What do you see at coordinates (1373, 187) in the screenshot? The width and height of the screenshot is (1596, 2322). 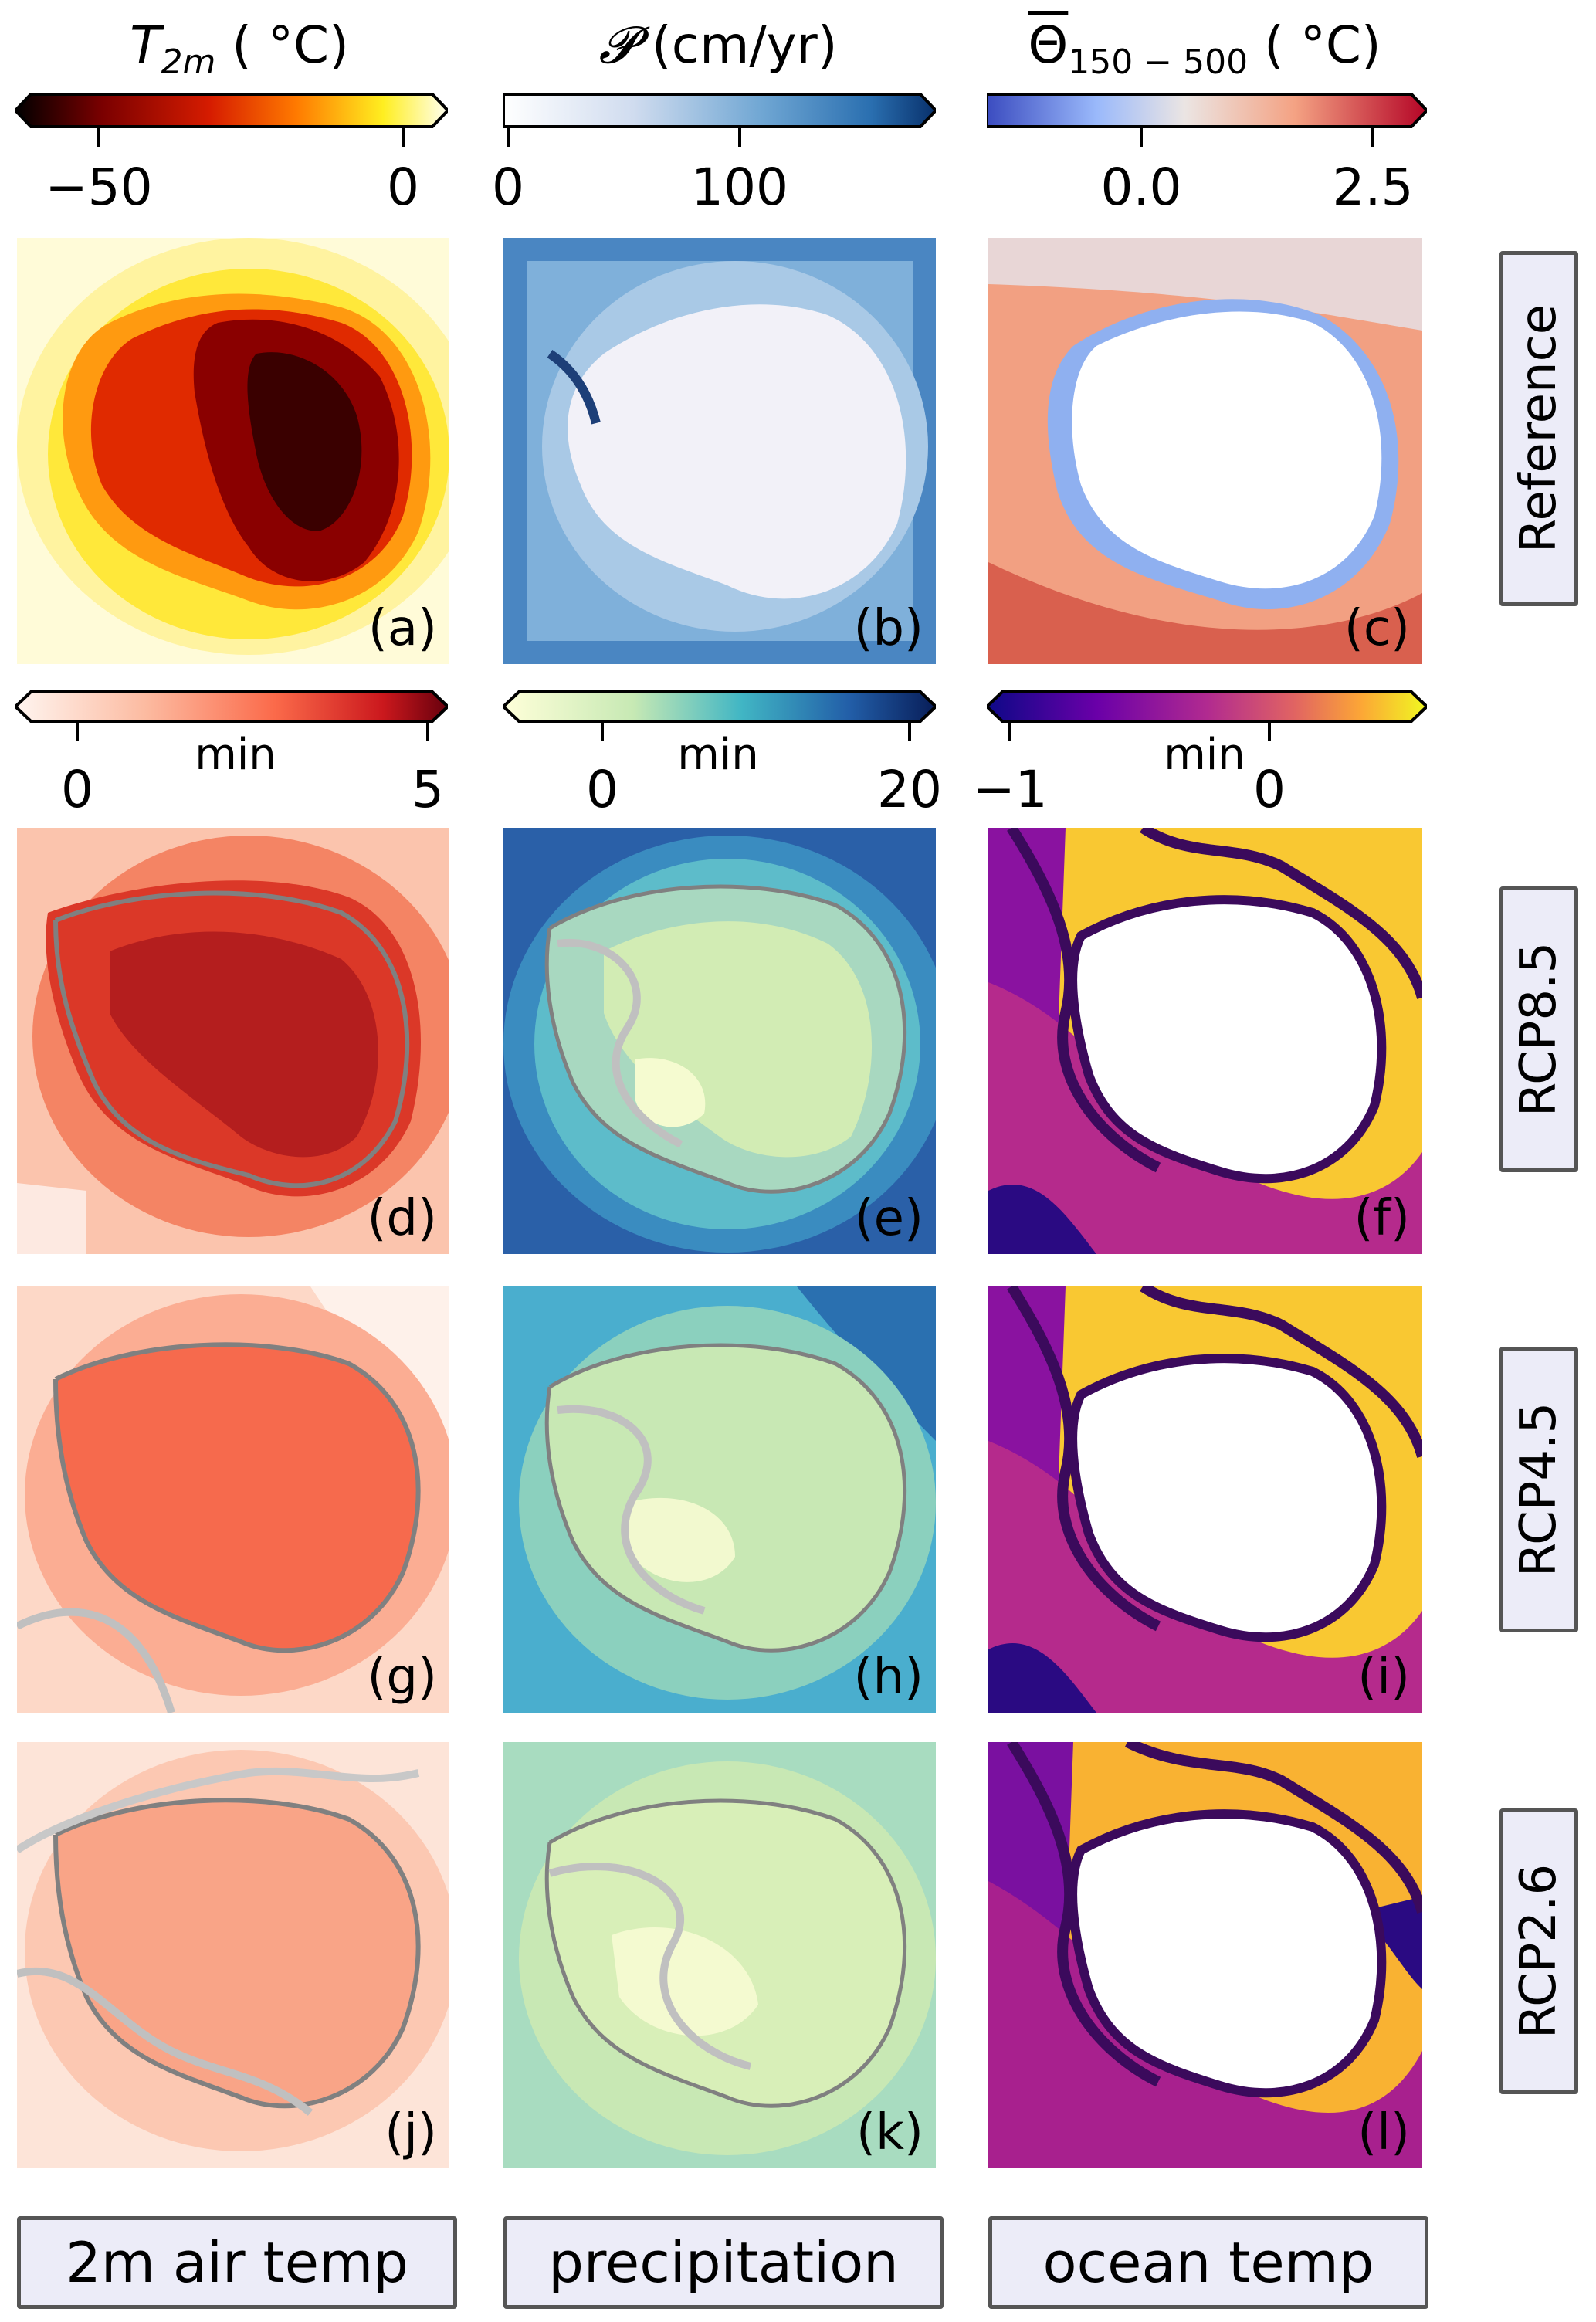 I see `tick-label: 2.5` at bounding box center [1373, 187].